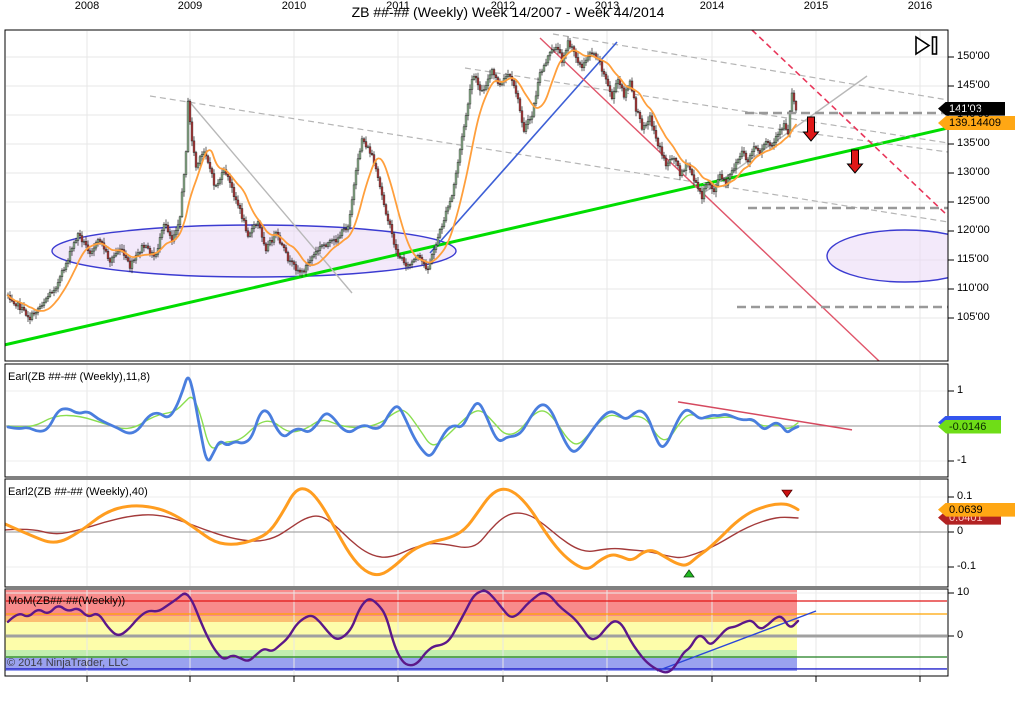 The width and height of the screenshot is (1016, 720). I want to click on earl2-panel-label: Earl2(ZB ##-## (Weekly),40), so click(78, 492).